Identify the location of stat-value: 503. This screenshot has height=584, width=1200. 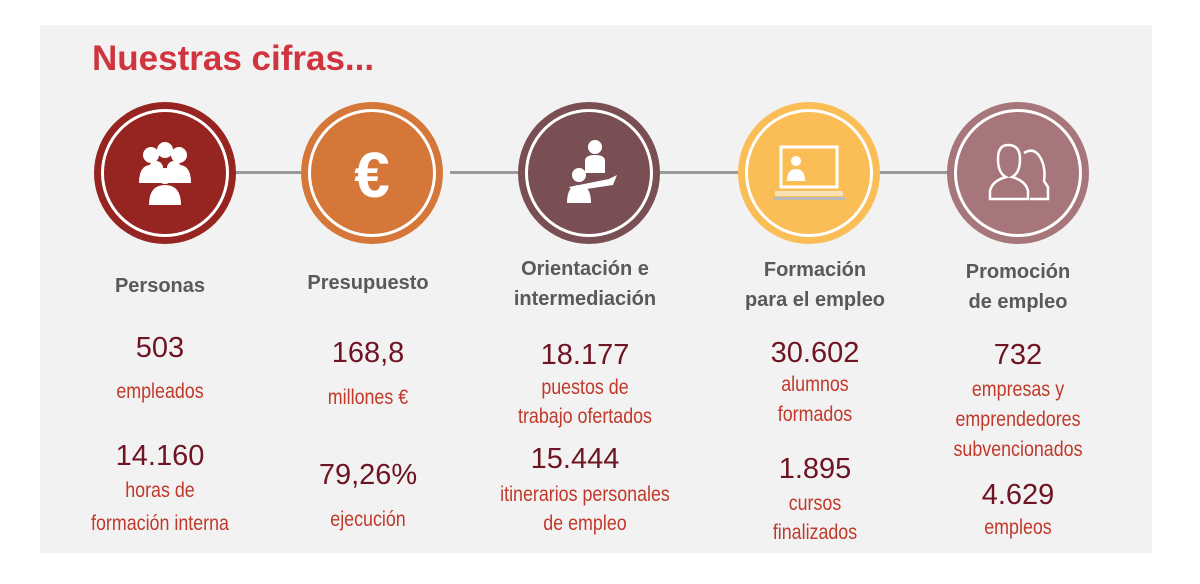
(160, 348).